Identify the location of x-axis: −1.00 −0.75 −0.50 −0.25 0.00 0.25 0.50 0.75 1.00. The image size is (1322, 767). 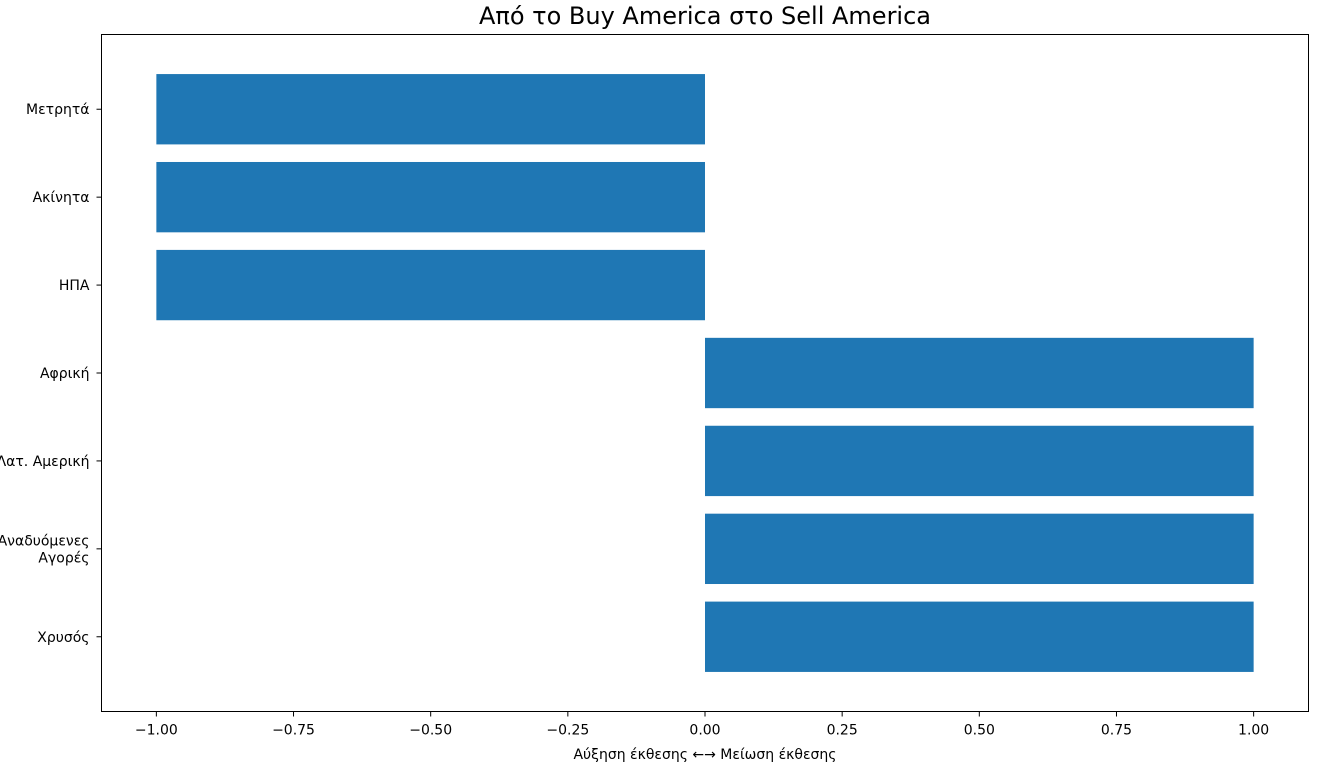
(702, 725).